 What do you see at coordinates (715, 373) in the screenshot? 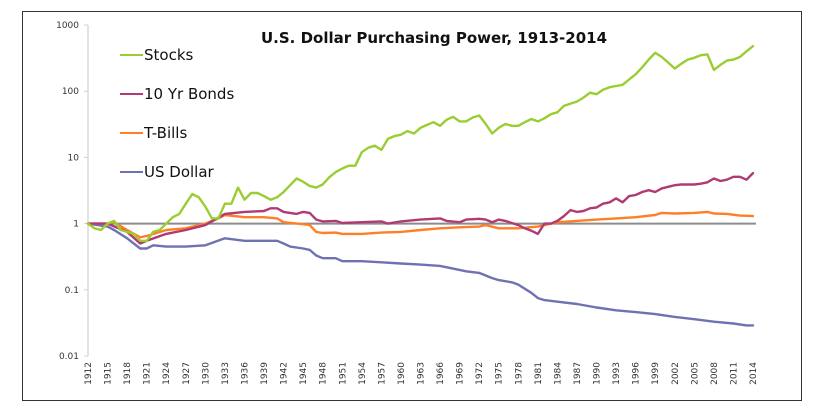
I see `x-tick-label: 2008` at bounding box center [715, 373].